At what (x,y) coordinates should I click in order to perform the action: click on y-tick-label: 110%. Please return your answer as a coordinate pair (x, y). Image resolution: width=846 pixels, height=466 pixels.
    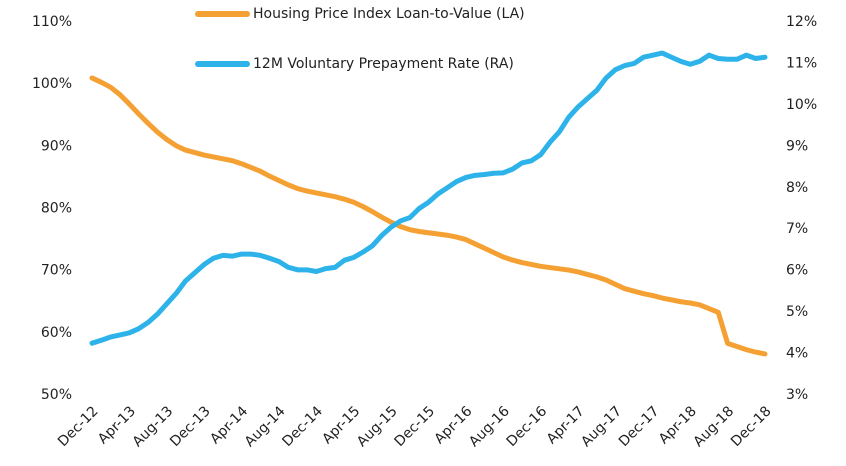
    Looking at the image, I should click on (52, 22).